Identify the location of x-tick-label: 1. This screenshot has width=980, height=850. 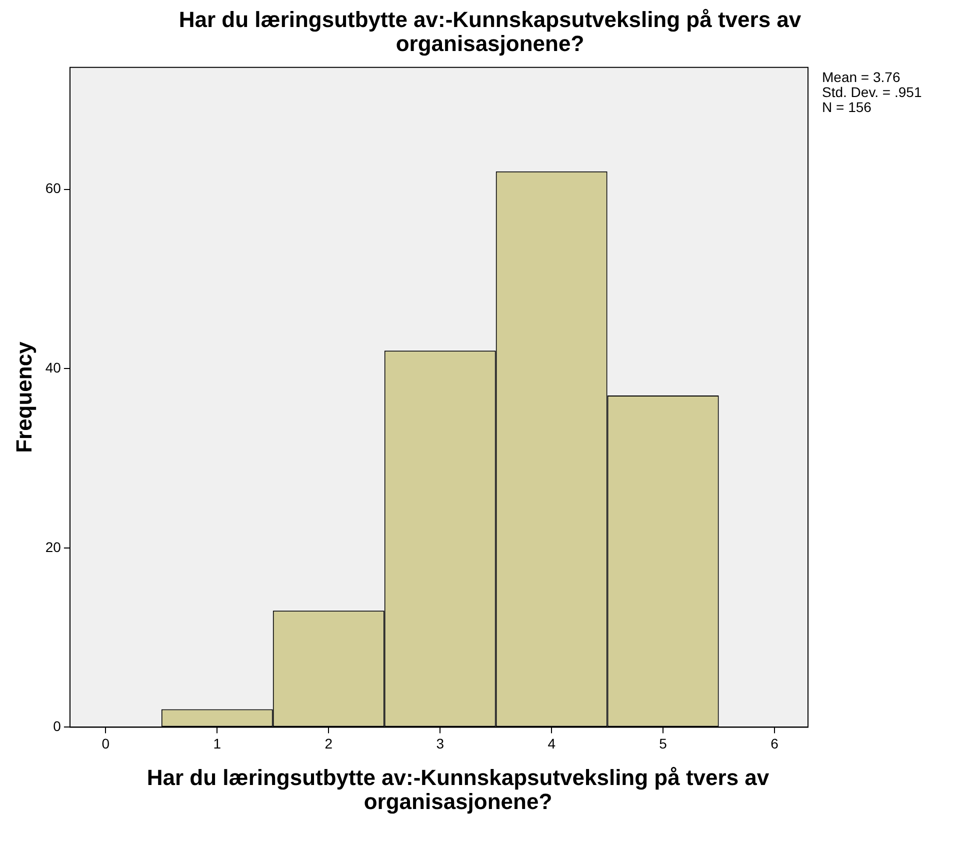
(217, 743).